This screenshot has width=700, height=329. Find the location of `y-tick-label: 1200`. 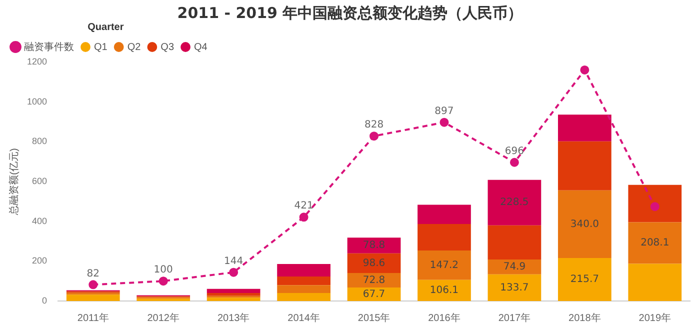

y-tick-label: 1200 is located at coordinates (37, 61).